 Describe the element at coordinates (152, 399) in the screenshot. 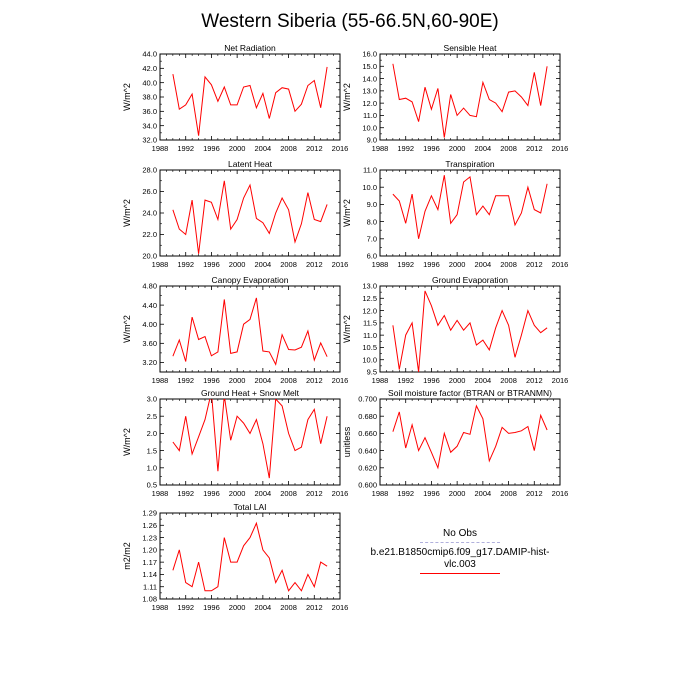

I see `y-tick-label: 3.0` at that location.